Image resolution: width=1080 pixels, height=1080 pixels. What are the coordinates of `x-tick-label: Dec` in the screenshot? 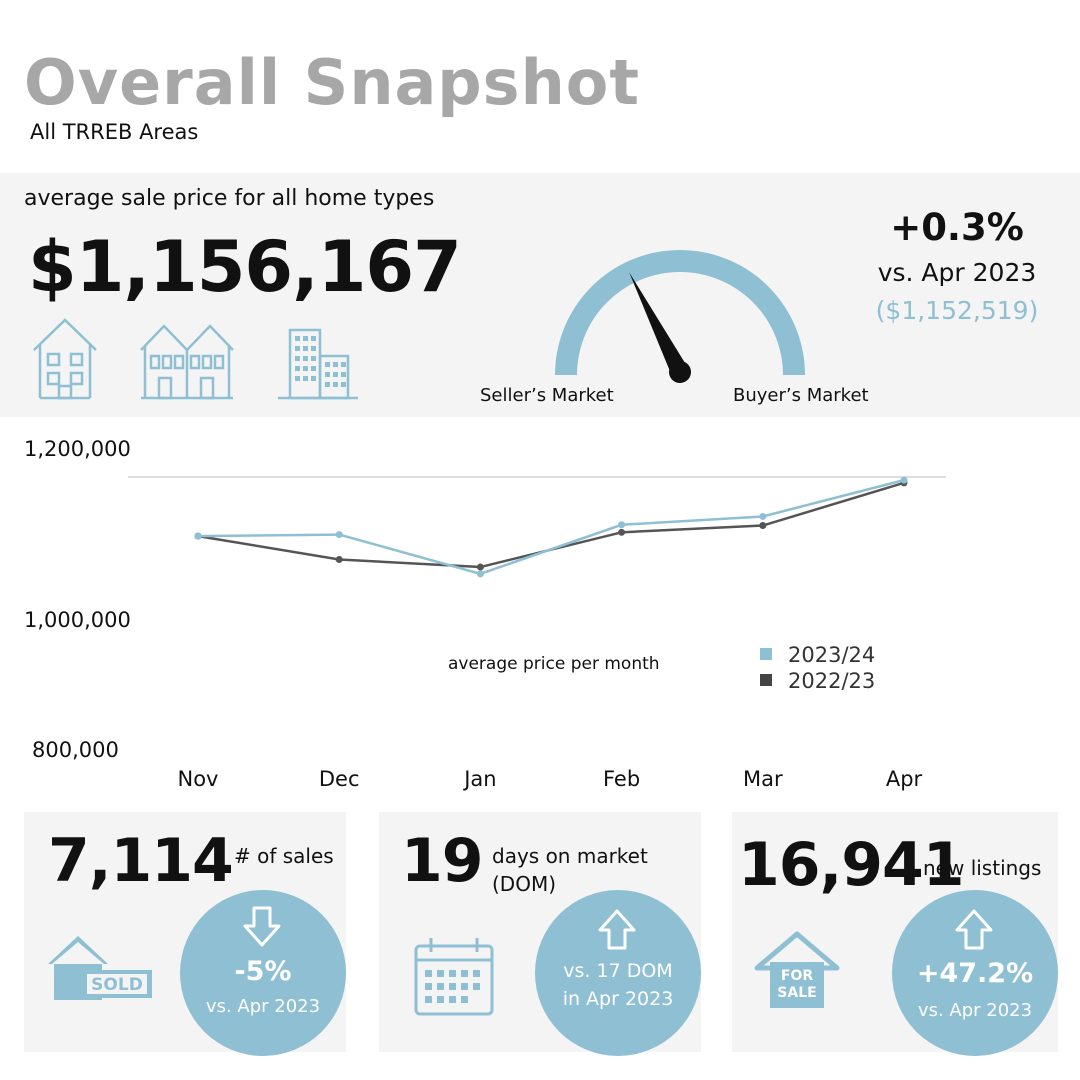 It's located at (339, 779).